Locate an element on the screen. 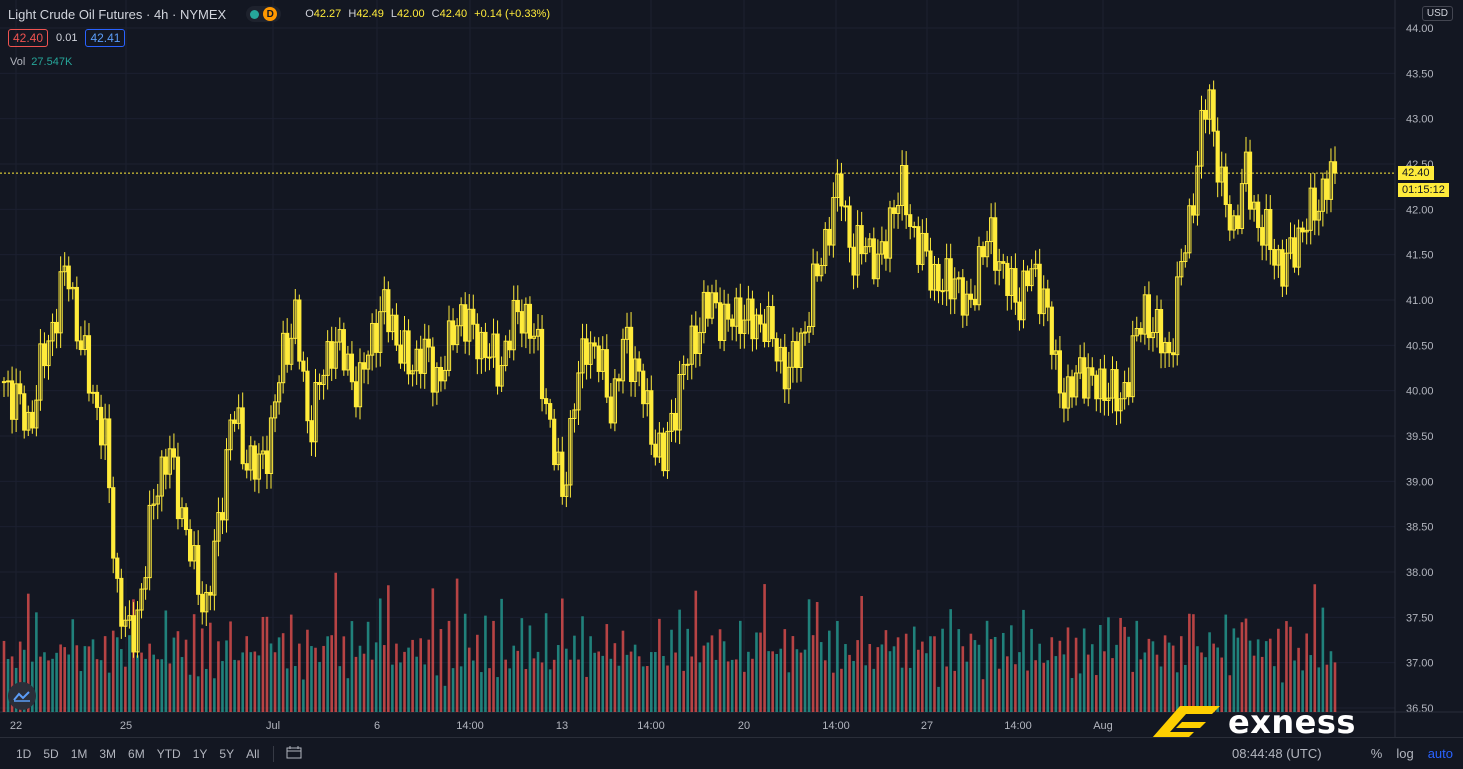  x-tick-label: 14:00 is located at coordinates (651, 726).